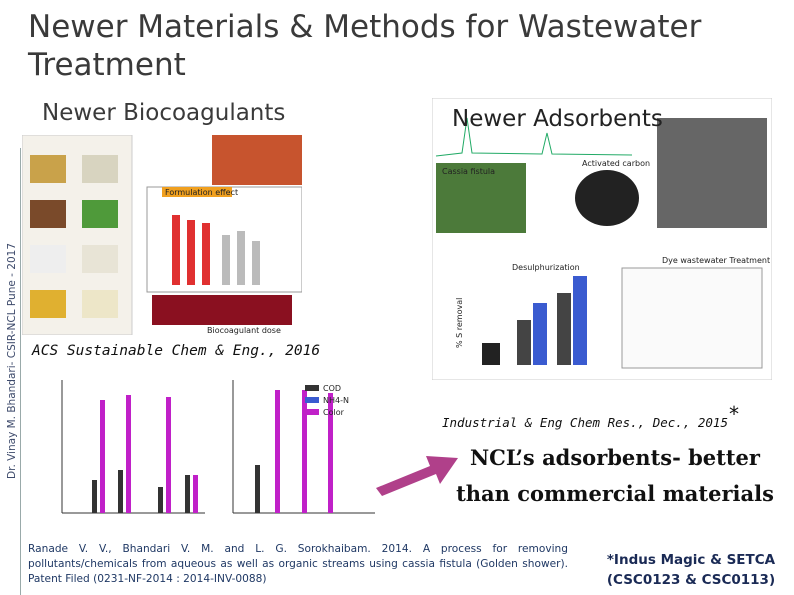  What do you see at coordinates (546, 267) in the screenshot?
I see `figure-label: Desulphurization` at bounding box center [546, 267].